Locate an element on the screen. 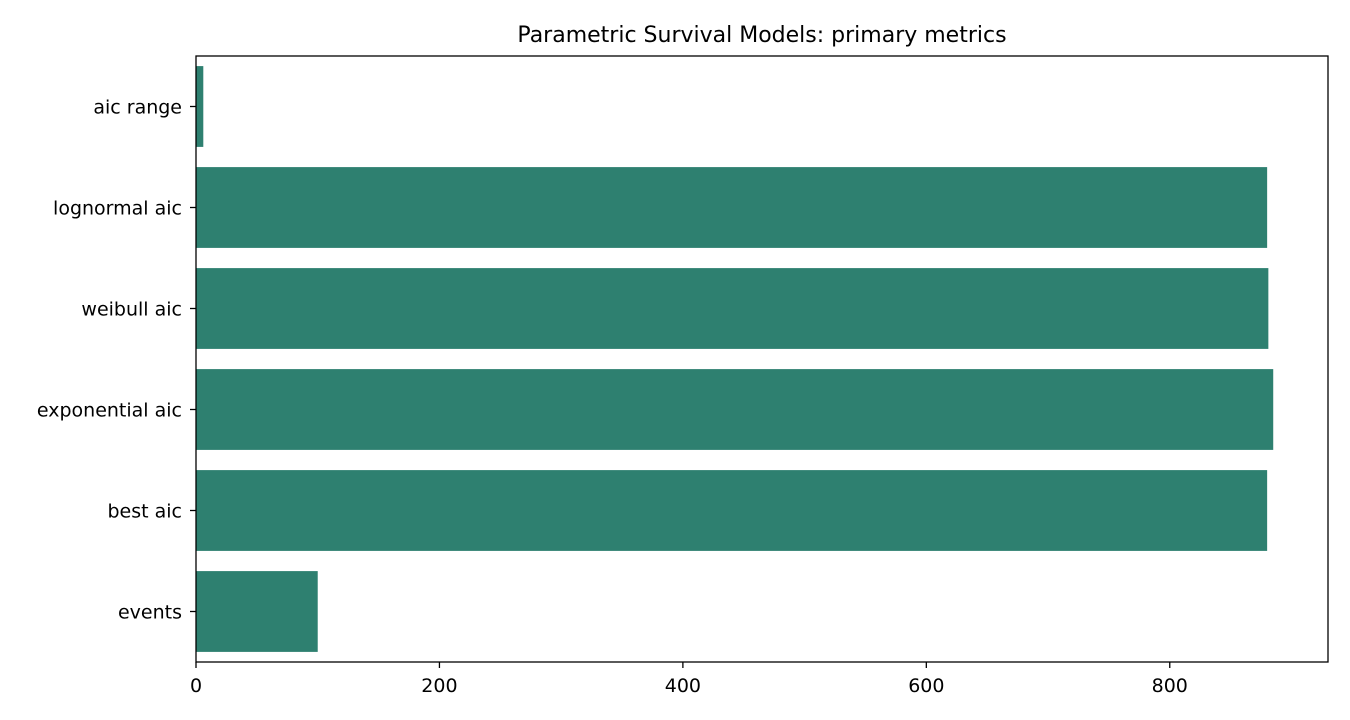 The height and width of the screenshot is (720, 1350). x-axis: 0 200 400 600 800 is located at coordinates (689, 679).